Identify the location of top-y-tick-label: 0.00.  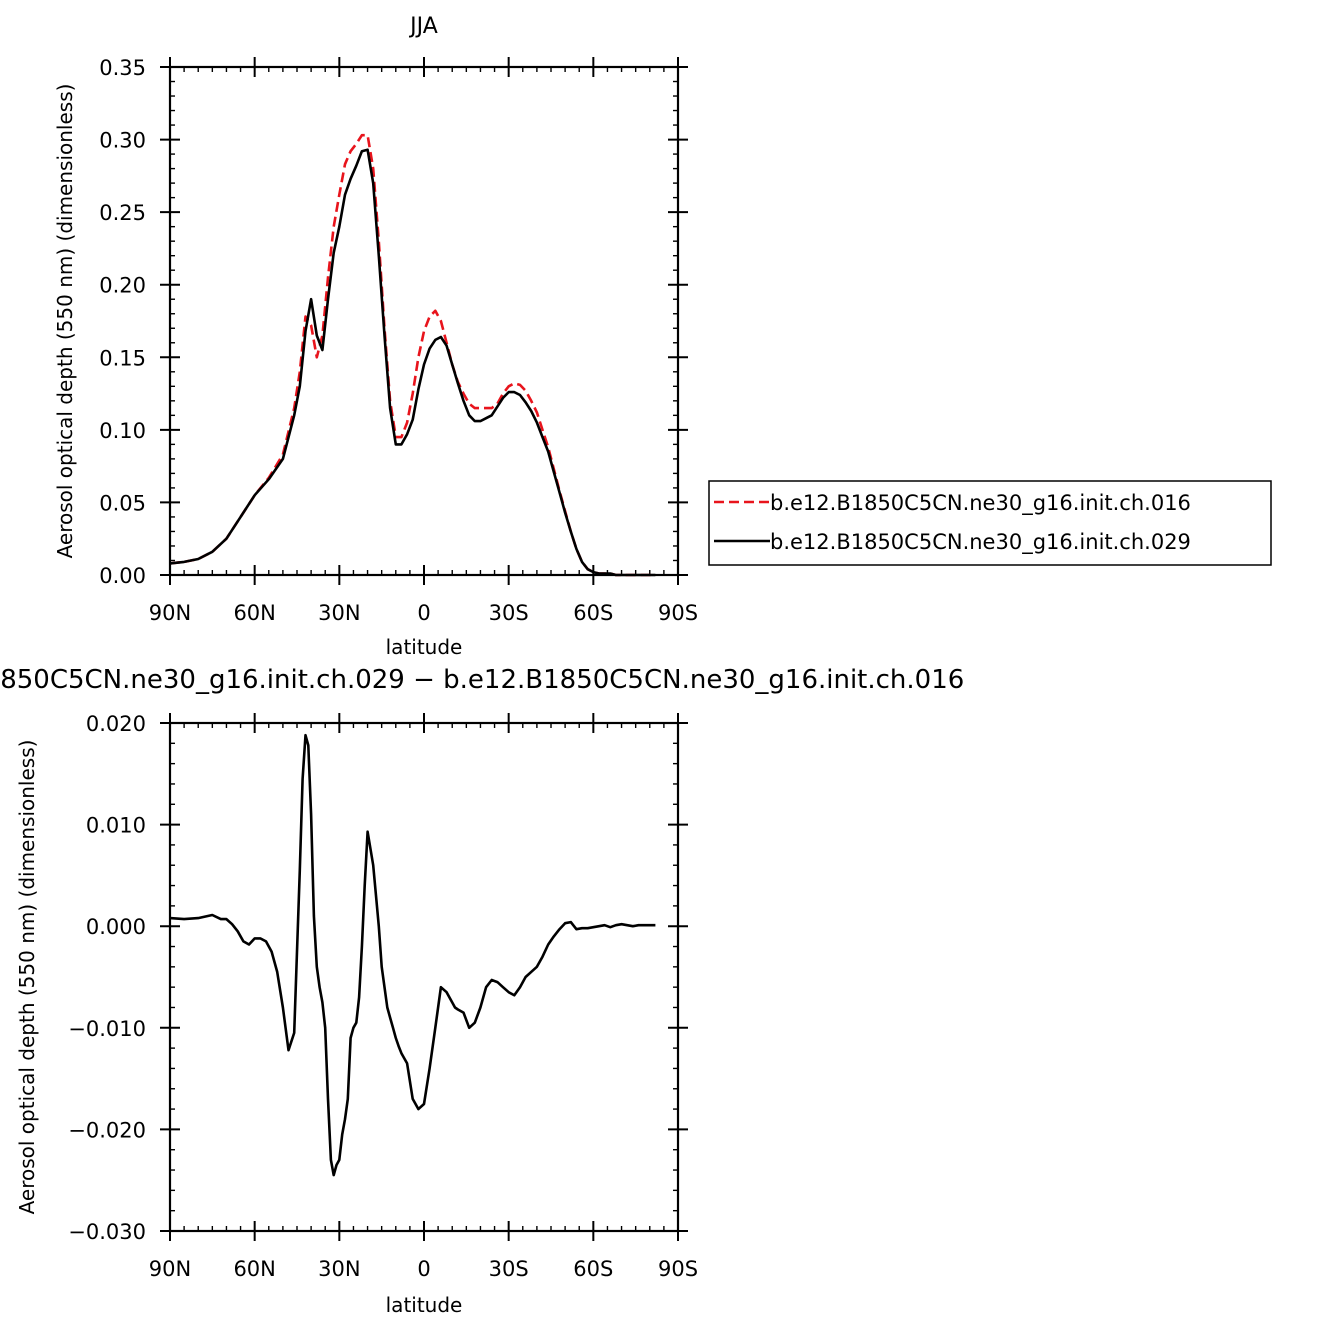
(122, 576).